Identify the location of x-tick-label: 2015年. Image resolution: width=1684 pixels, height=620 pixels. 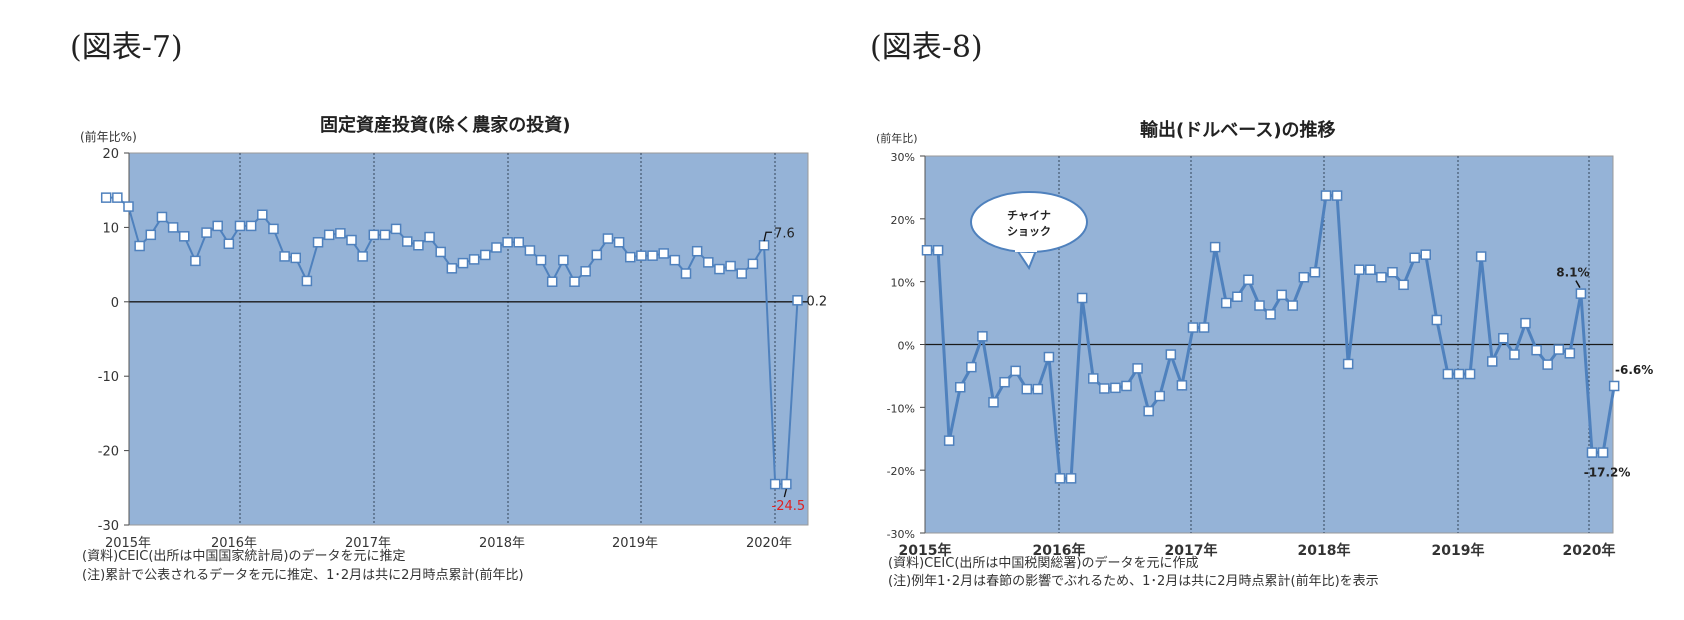
(128, 543).